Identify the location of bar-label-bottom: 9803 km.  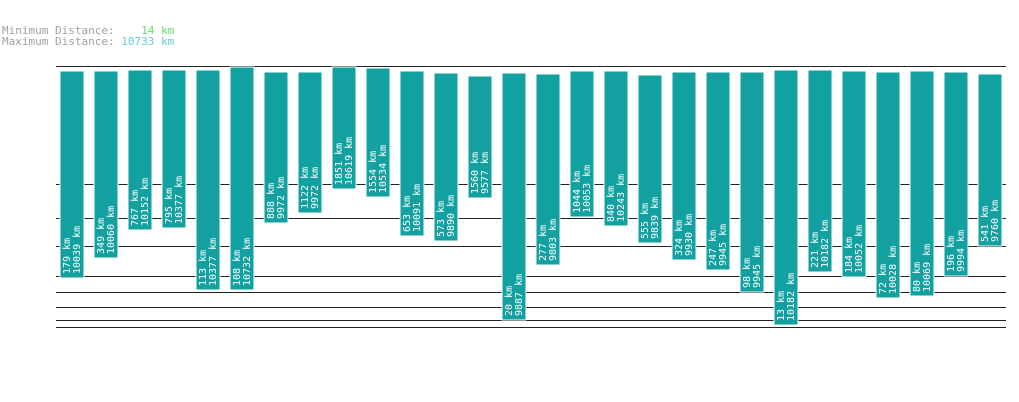
(553, 240).